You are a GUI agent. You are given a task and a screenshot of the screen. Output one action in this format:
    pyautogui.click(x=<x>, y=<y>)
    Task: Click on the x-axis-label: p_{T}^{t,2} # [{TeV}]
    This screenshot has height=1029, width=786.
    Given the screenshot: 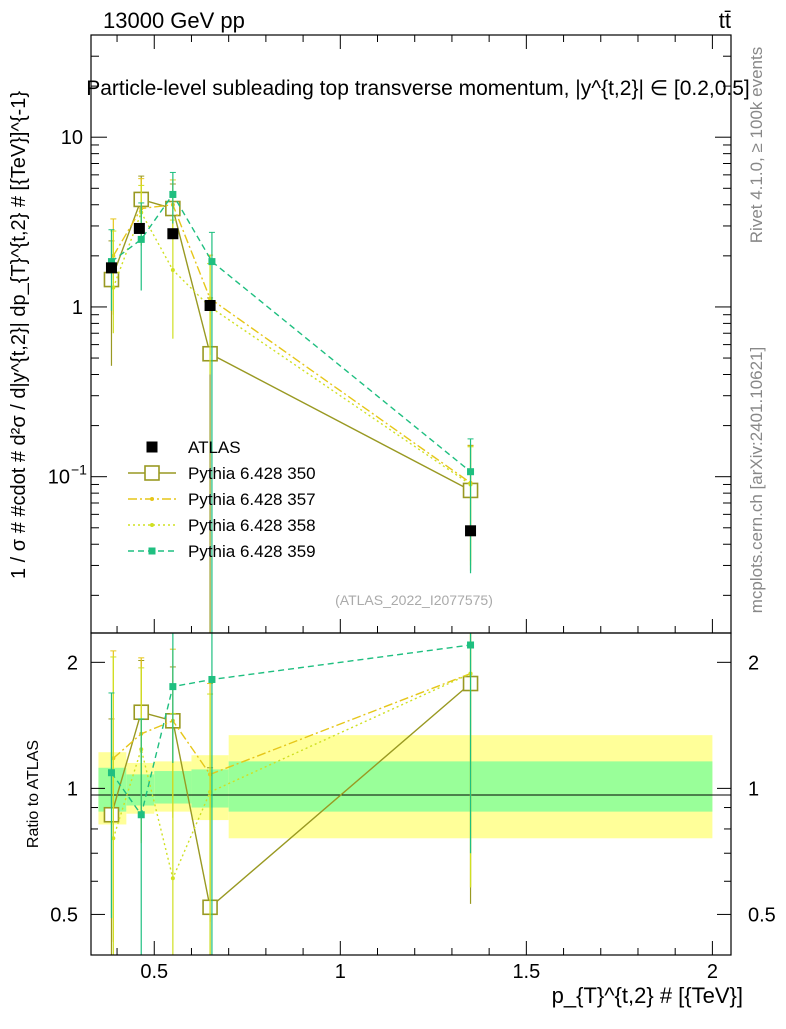 What is the action you would take?
    pyautogui.click(x=647, y=995)
    